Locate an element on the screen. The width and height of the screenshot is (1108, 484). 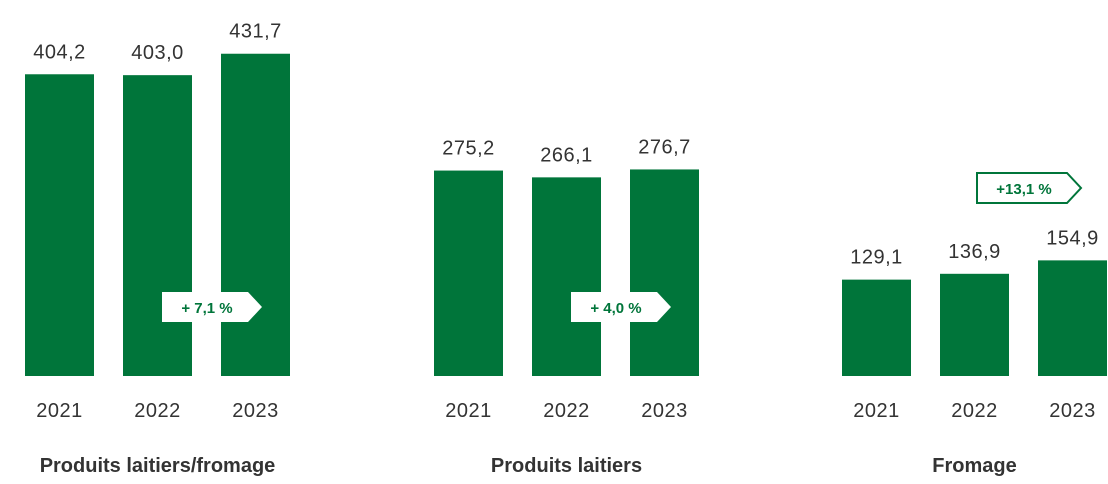
value-label-2022: 403,0 is located at coordinates (157, 53).